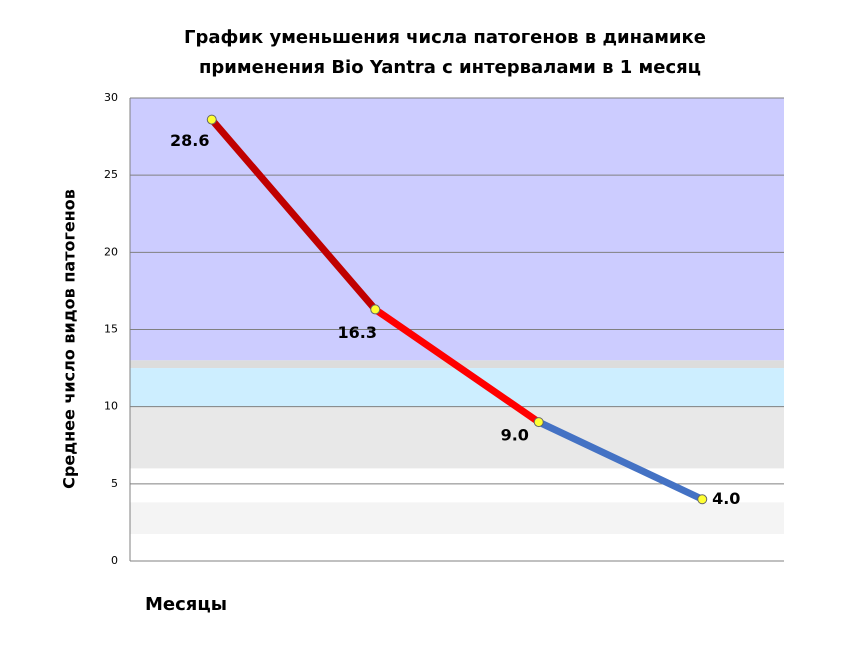 This screenshot has height=646, width=858. Describe the element at coordinates (357, 332) in the screenshot. I see `data-label: 16.3` at that location.